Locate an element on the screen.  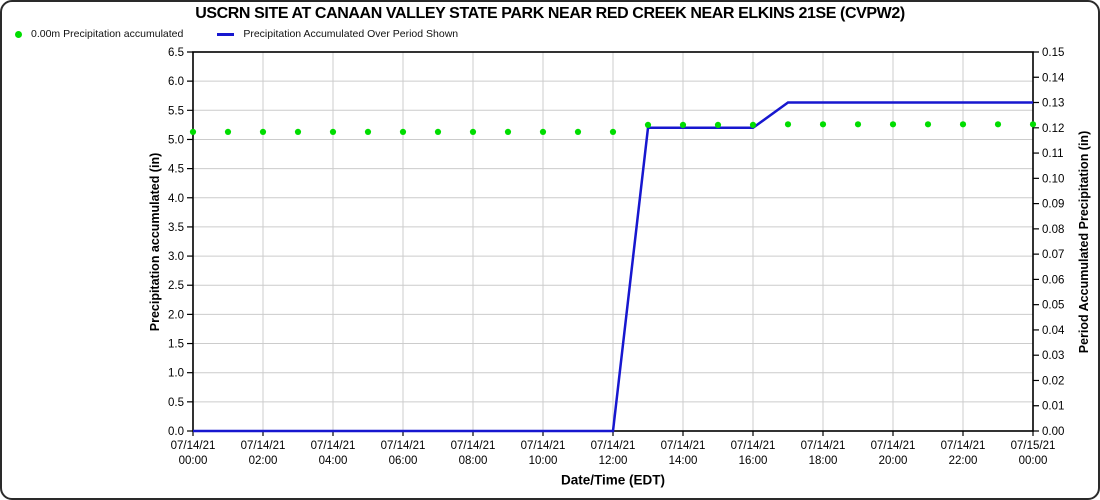
right-tick-label: 0.11 is located at coordinates (1053, 154).